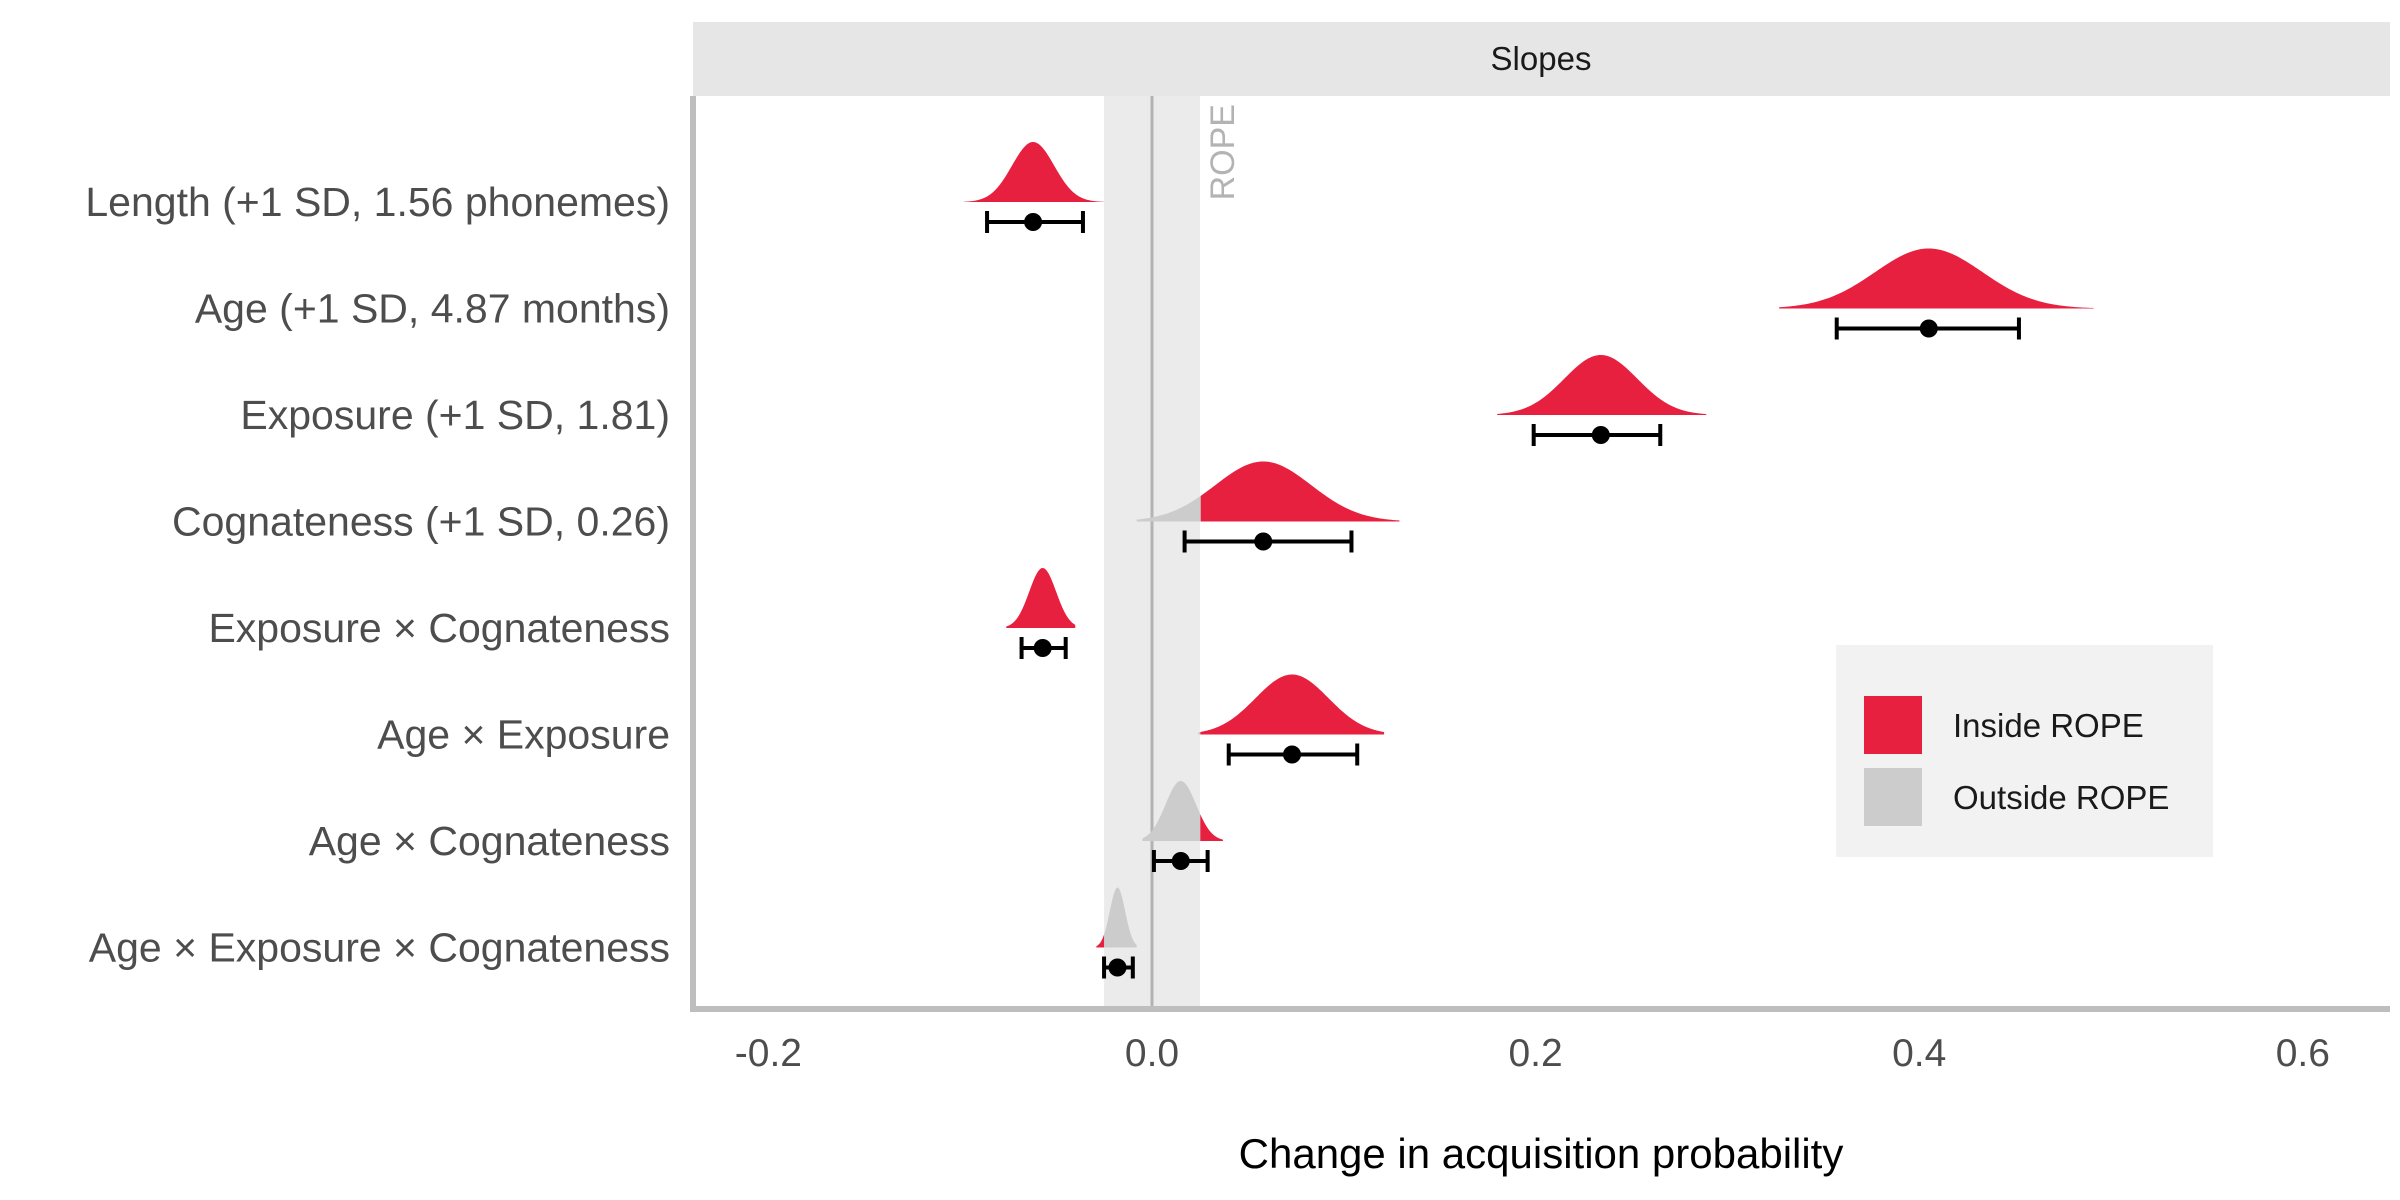  I want to click on legend: Inside ROPE Outside ROPE, so click(2024, 751).